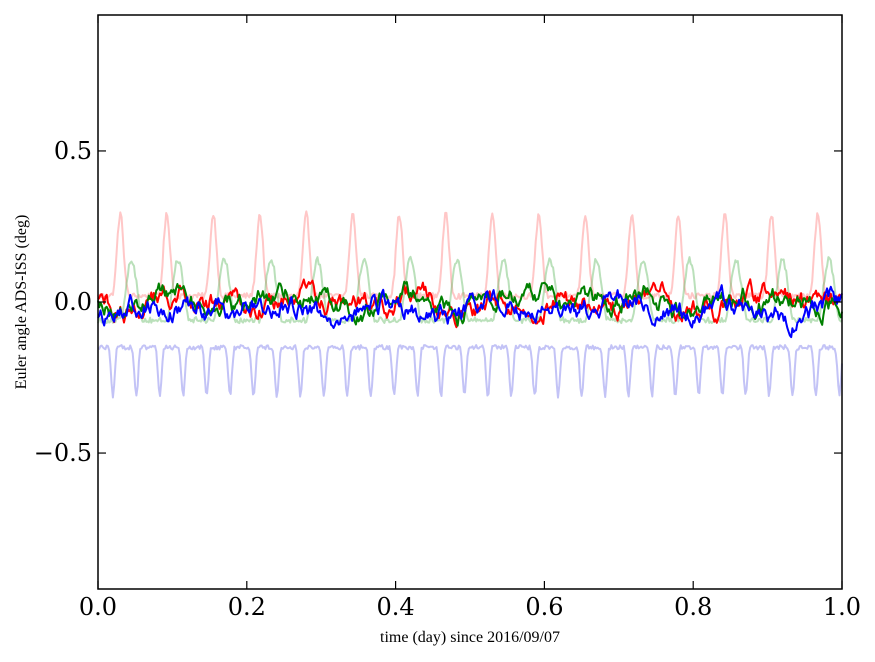 This screenshot has width=875, height=662. Describe the element at coordinates (247, 607) in the screenshot. I see `x-tick-label: 0.2` at that location.